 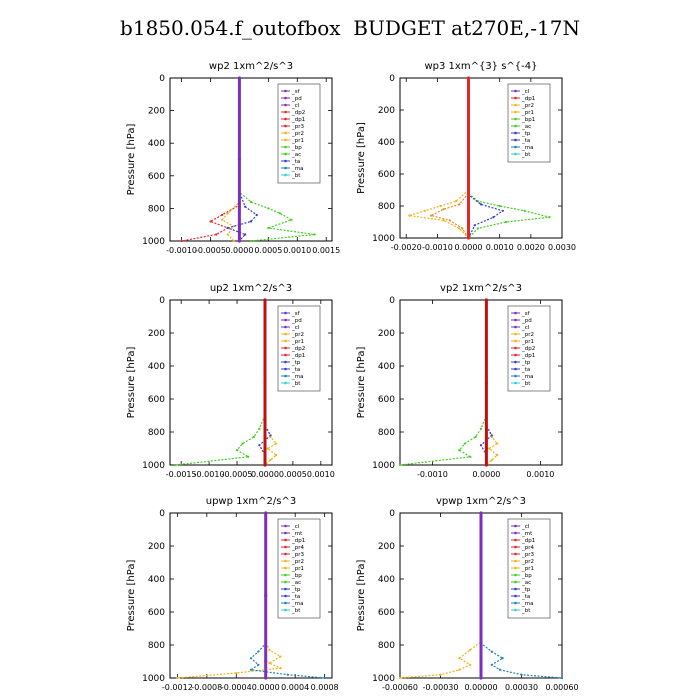 I want to click on legend-entry: _dp1, so click(x=298, y=356).